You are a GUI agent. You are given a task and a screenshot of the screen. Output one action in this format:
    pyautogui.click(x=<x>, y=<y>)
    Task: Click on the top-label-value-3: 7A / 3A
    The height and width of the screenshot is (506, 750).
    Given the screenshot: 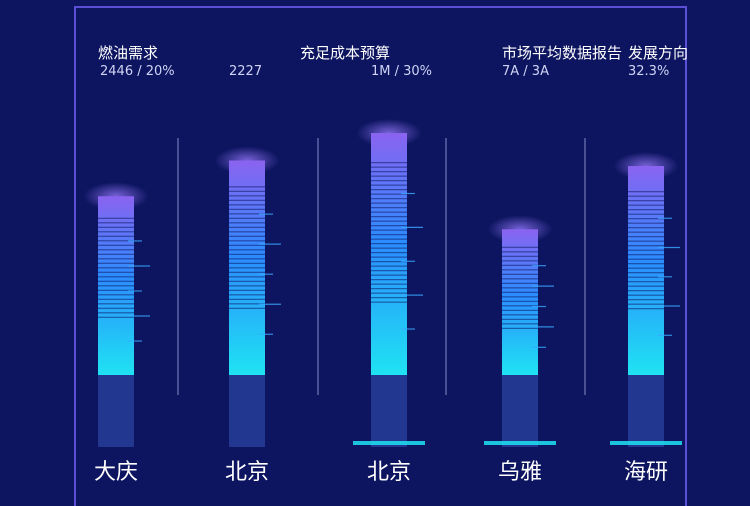 What is the action you would take?
    pyautogui.click(x=525, y=71)
    